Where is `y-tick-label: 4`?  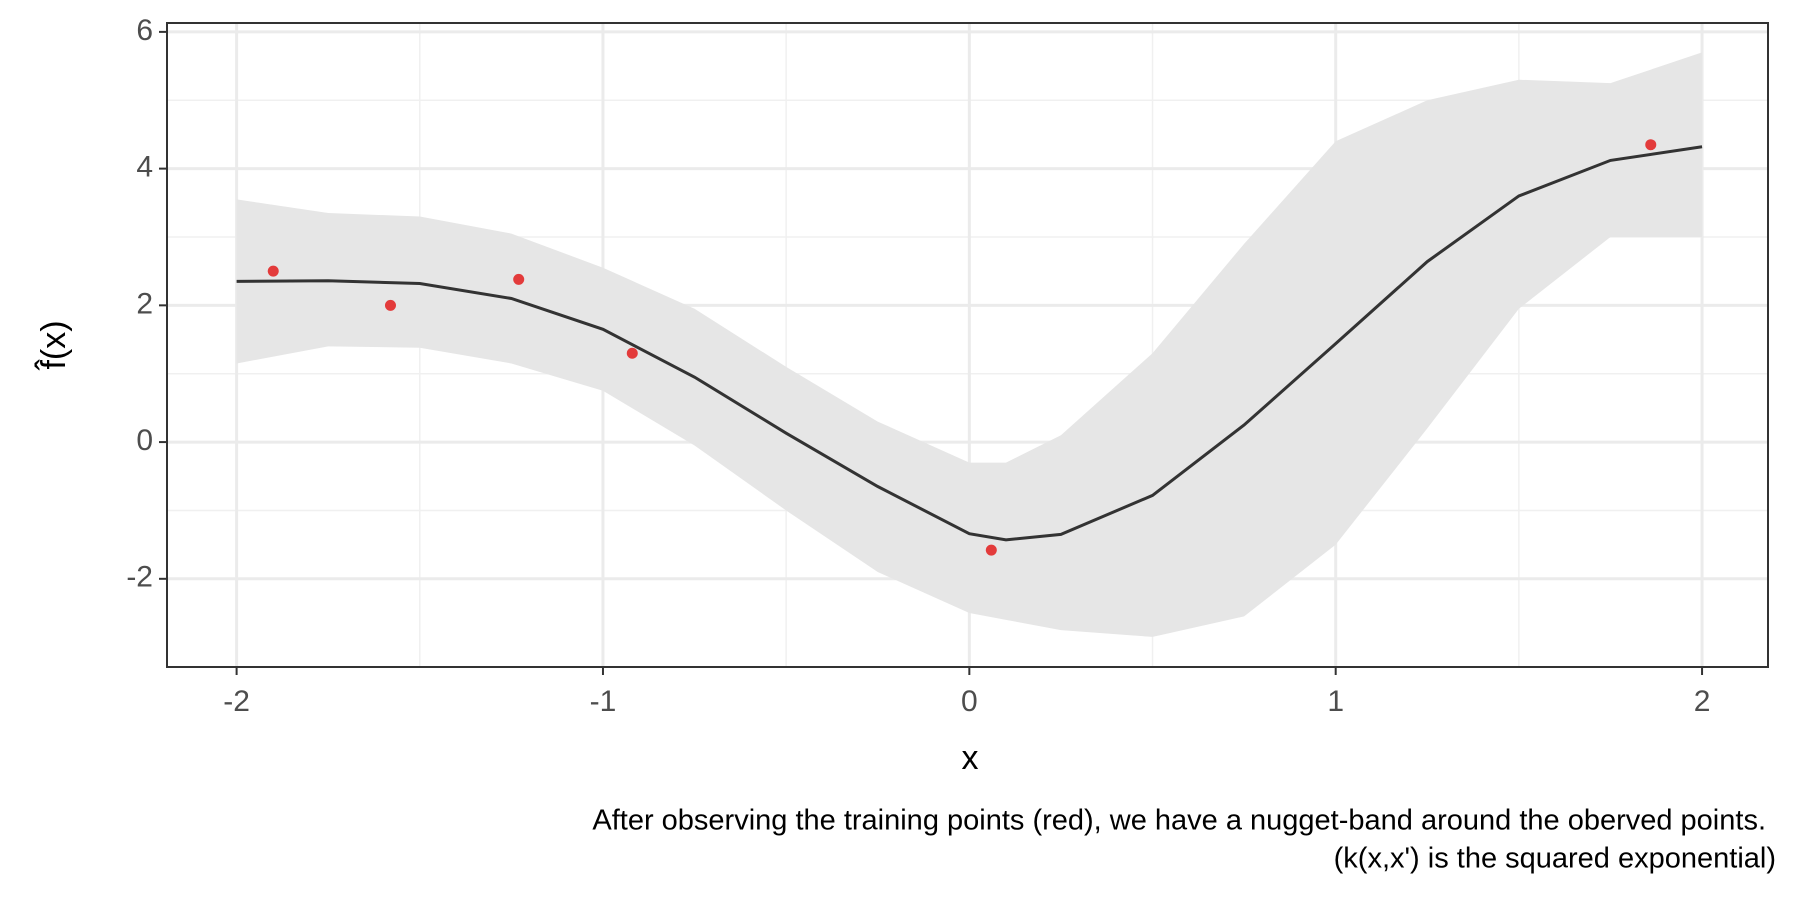
y-tick-label: 4 is located at coordinates (144, 167).